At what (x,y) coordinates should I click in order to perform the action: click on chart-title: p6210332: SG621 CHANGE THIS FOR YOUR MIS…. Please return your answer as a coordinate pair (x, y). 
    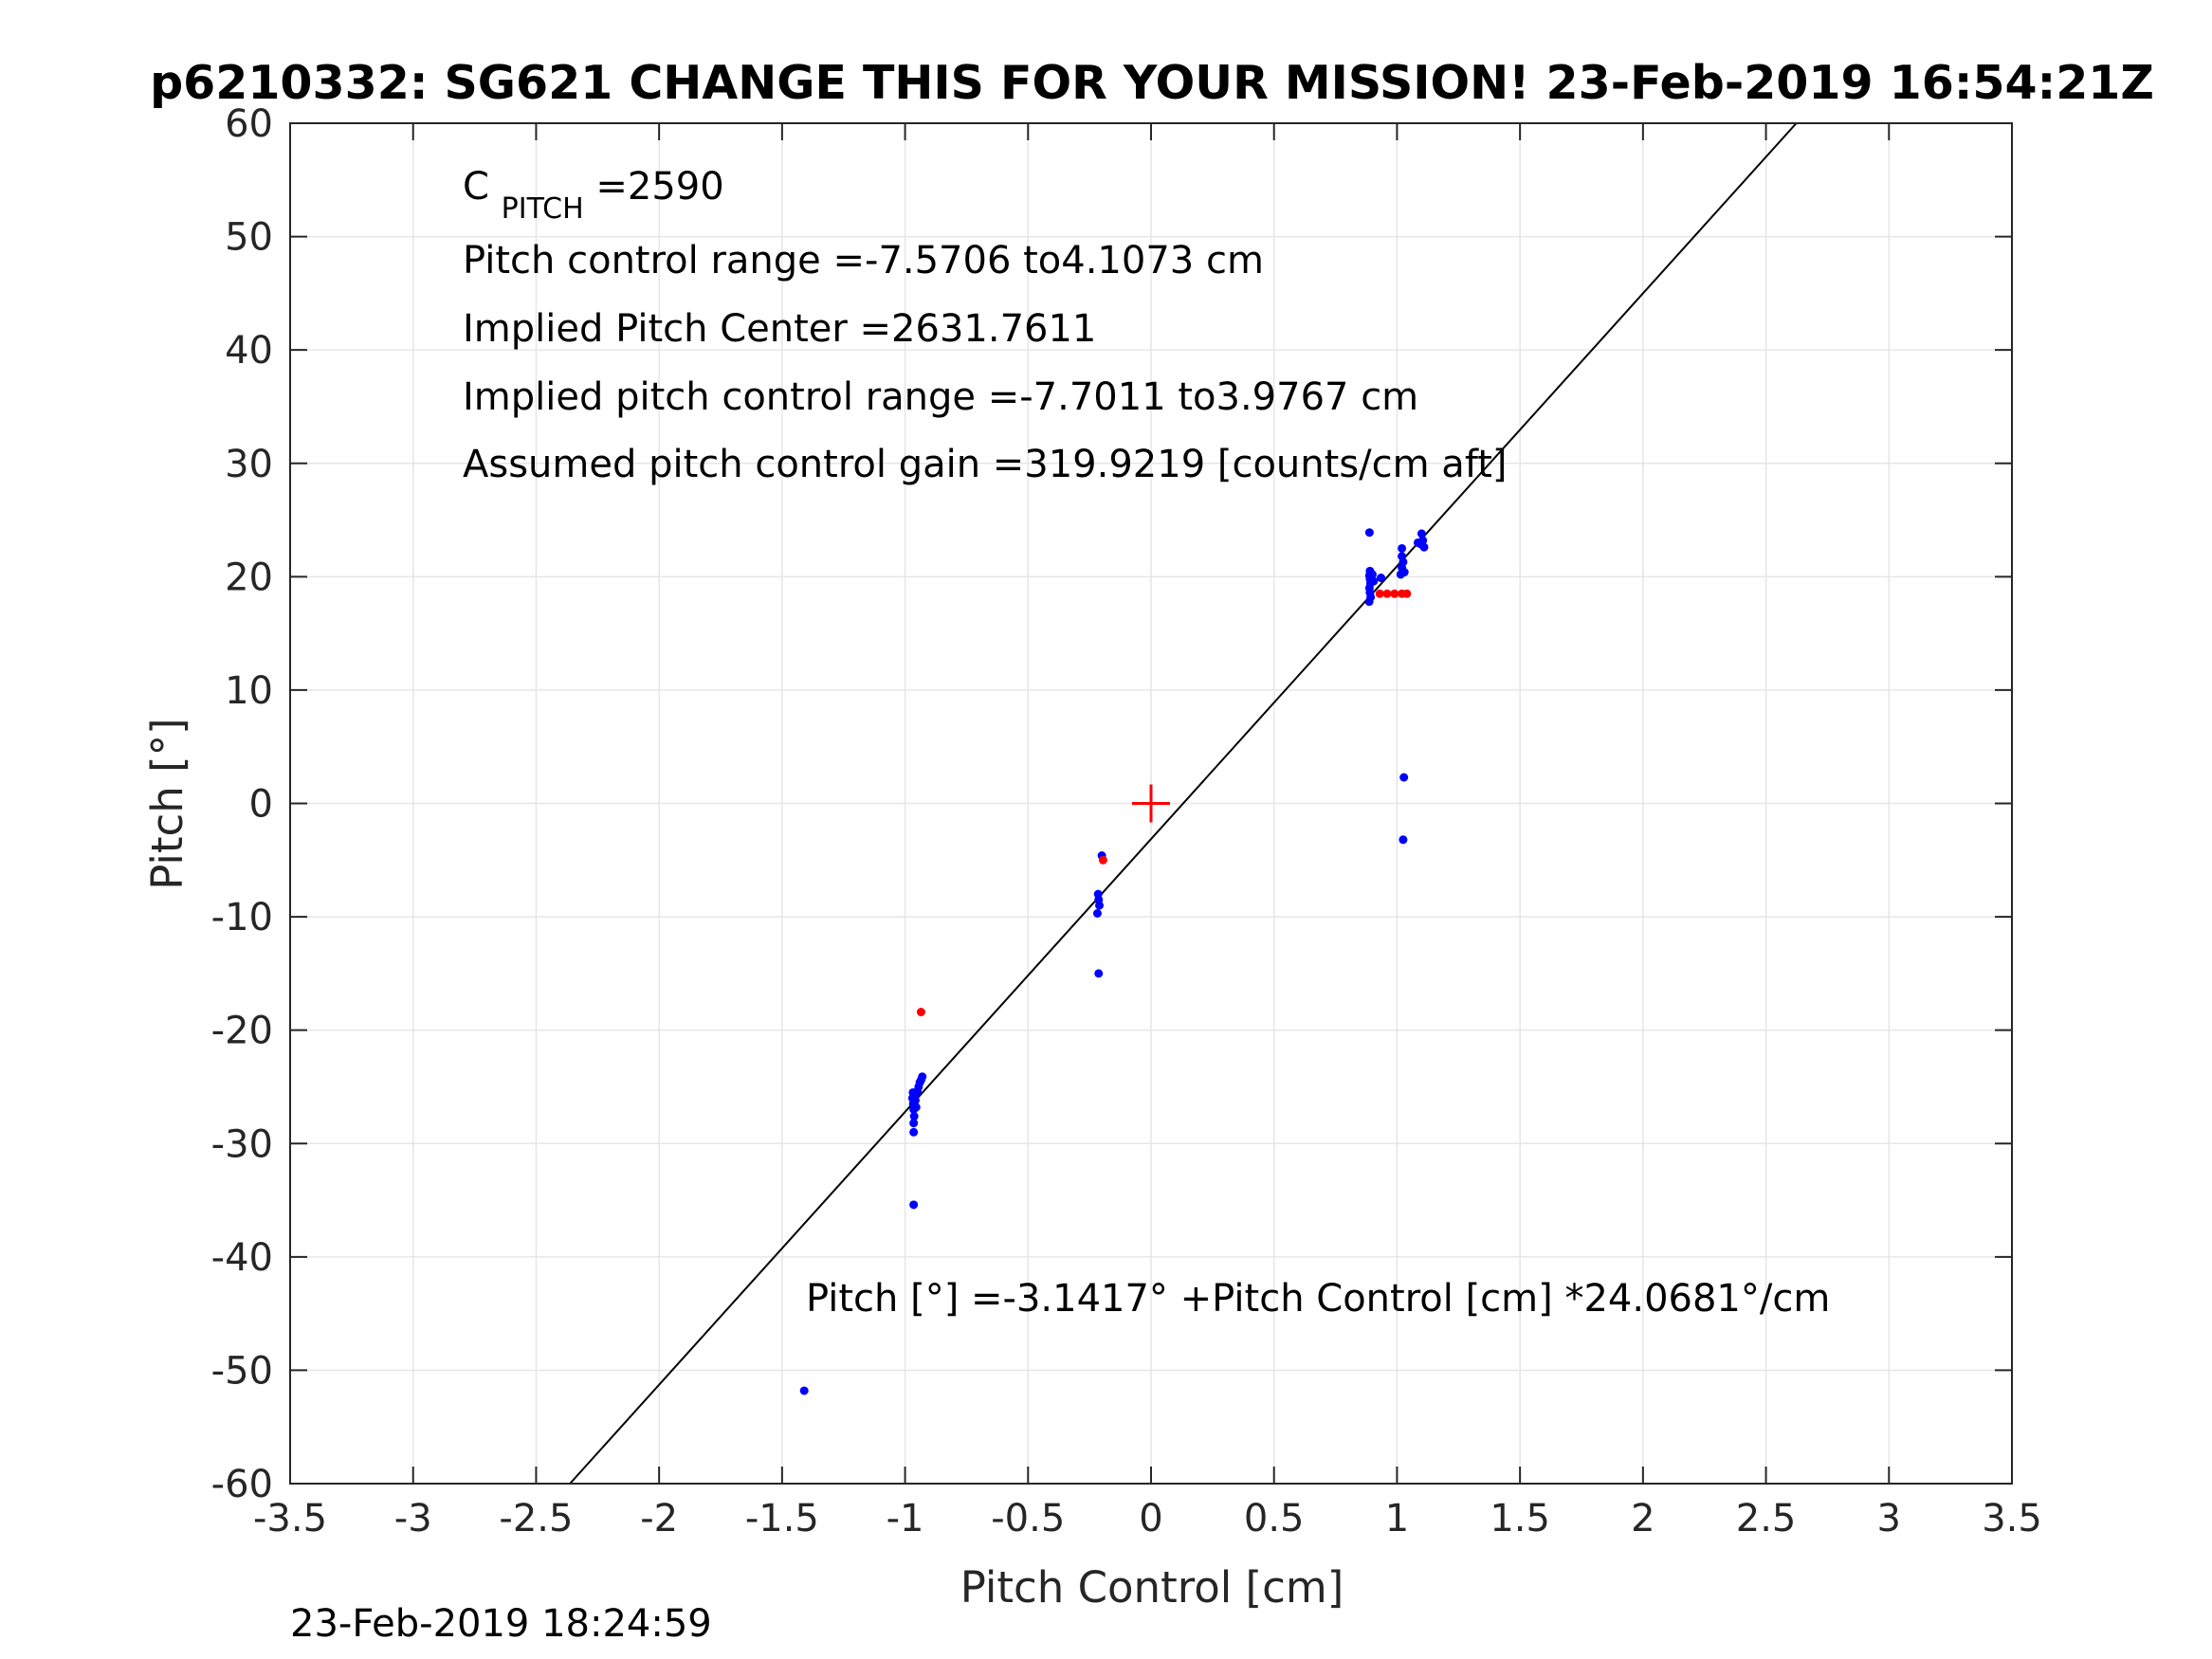
    Looking at the image, I should click on (1152, 83).